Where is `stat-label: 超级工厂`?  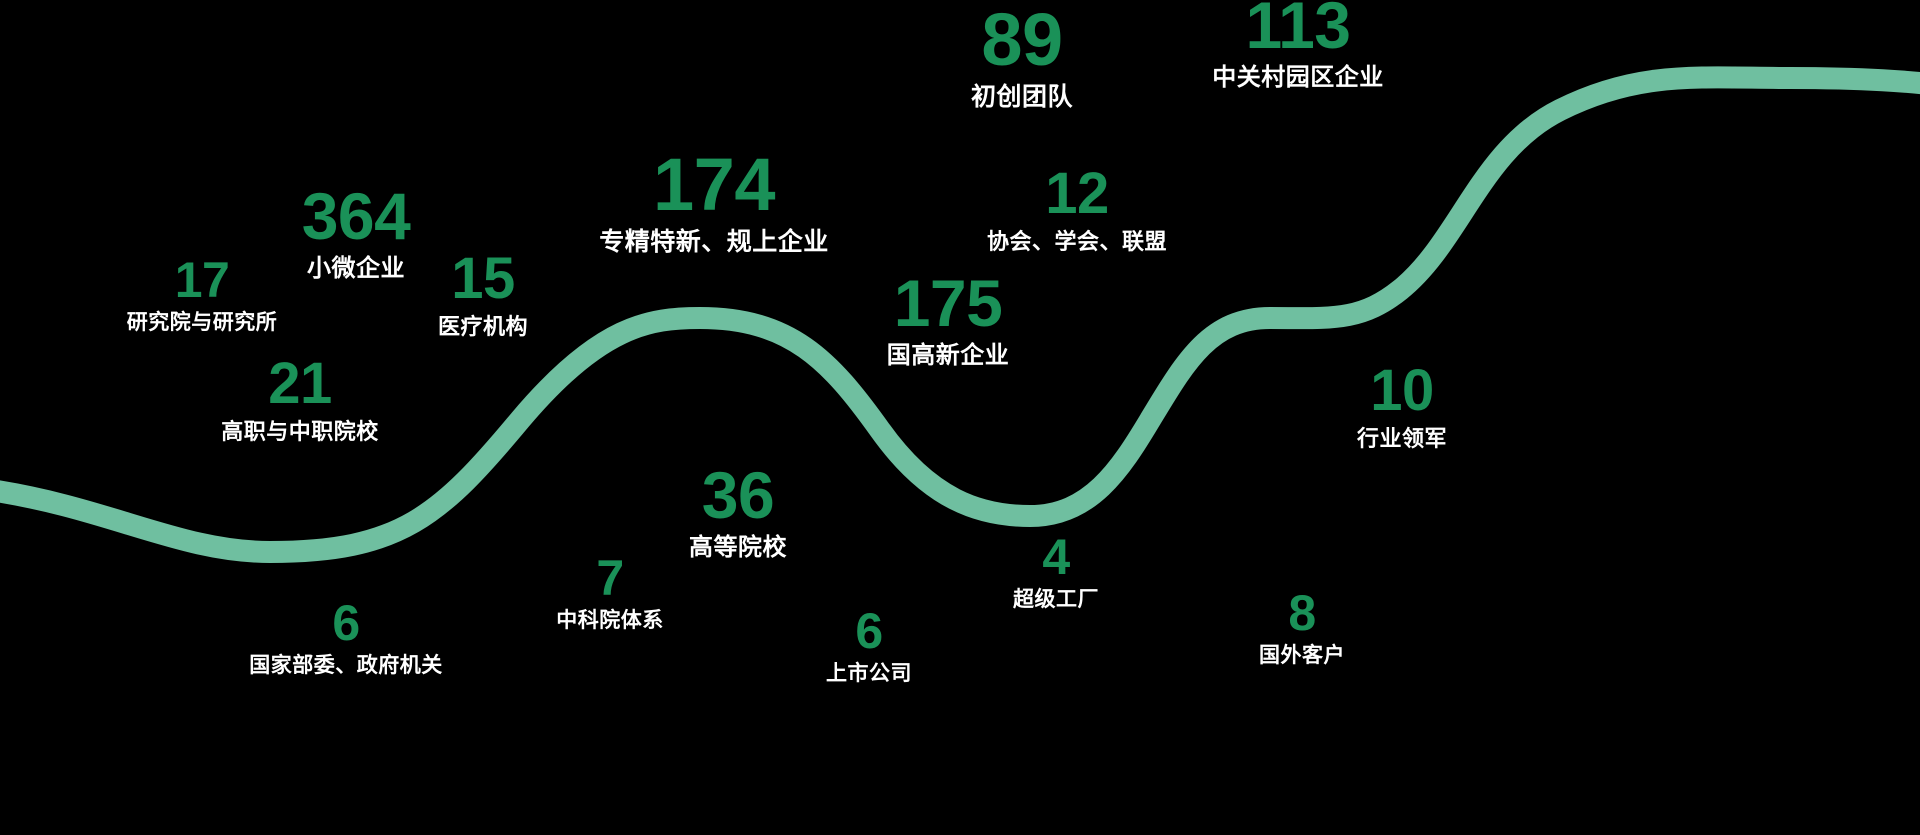 stat-label: 超级工厂 is located at coordinates (1056, 599).